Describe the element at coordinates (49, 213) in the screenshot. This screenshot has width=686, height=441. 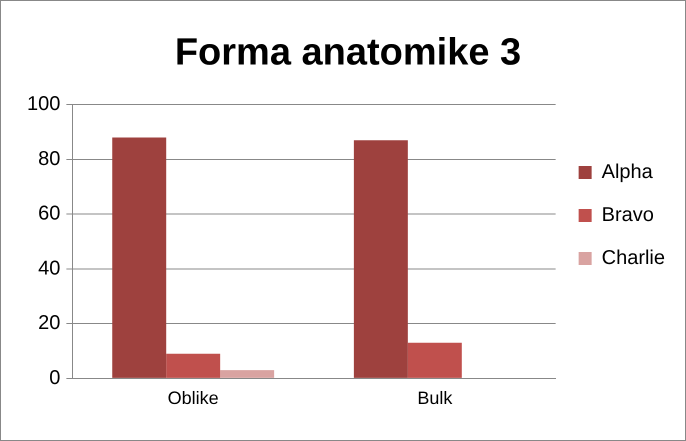
I see `y-tick-label: 60` at that location.